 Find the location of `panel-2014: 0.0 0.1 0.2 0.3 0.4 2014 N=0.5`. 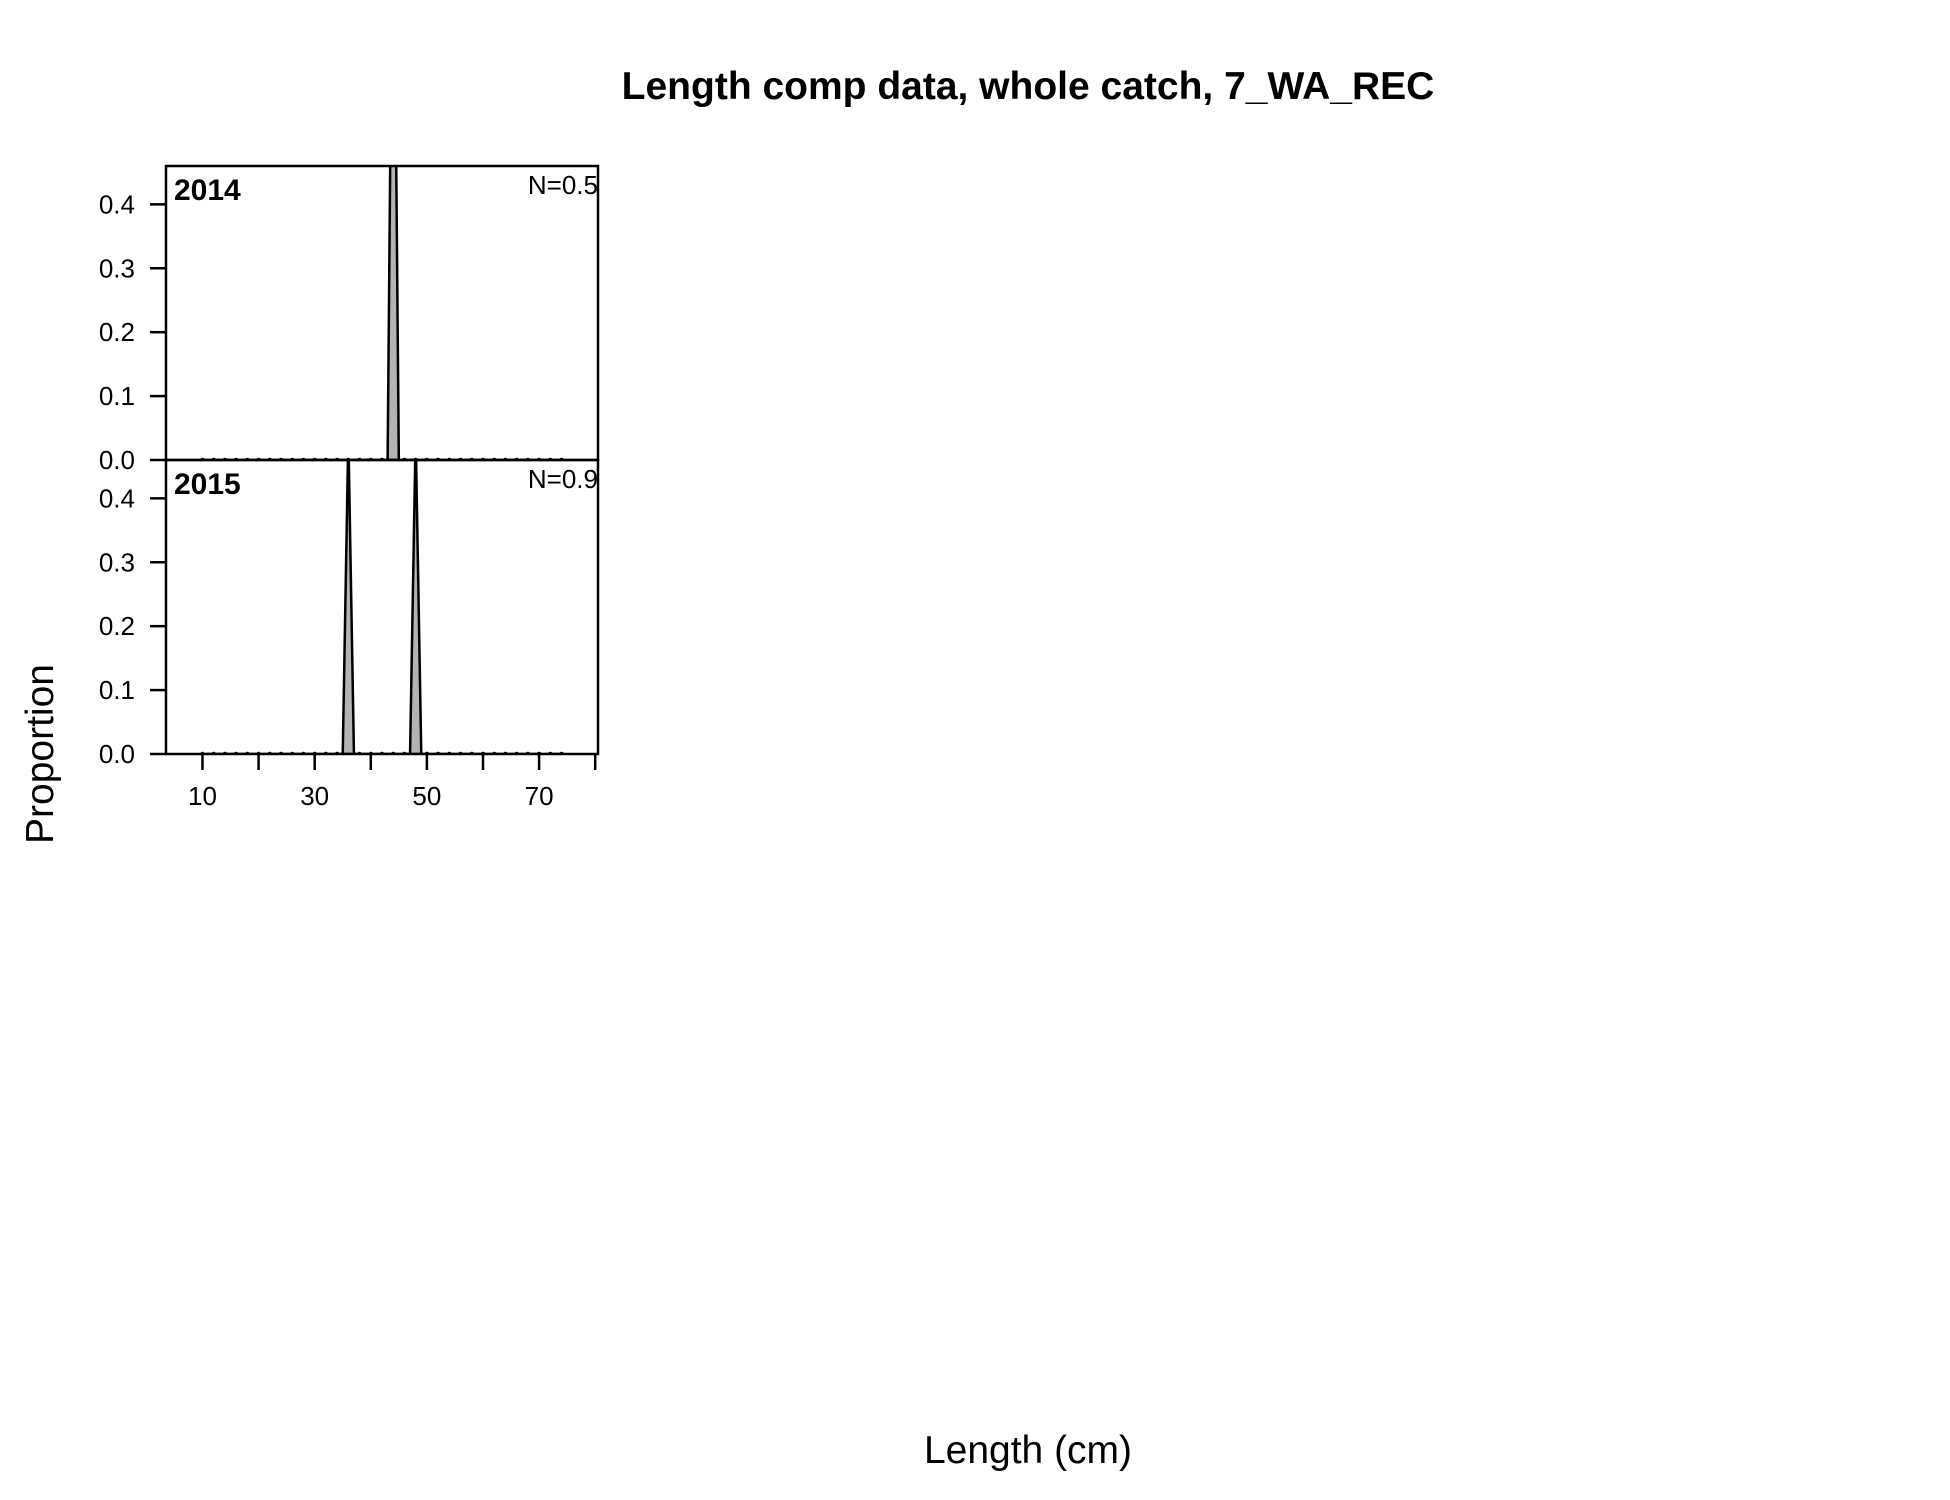

panel-2014: 0.0 0.1 0.2 0.3 0.4 2014 N=0.5 is located at coordinates (349, 319).